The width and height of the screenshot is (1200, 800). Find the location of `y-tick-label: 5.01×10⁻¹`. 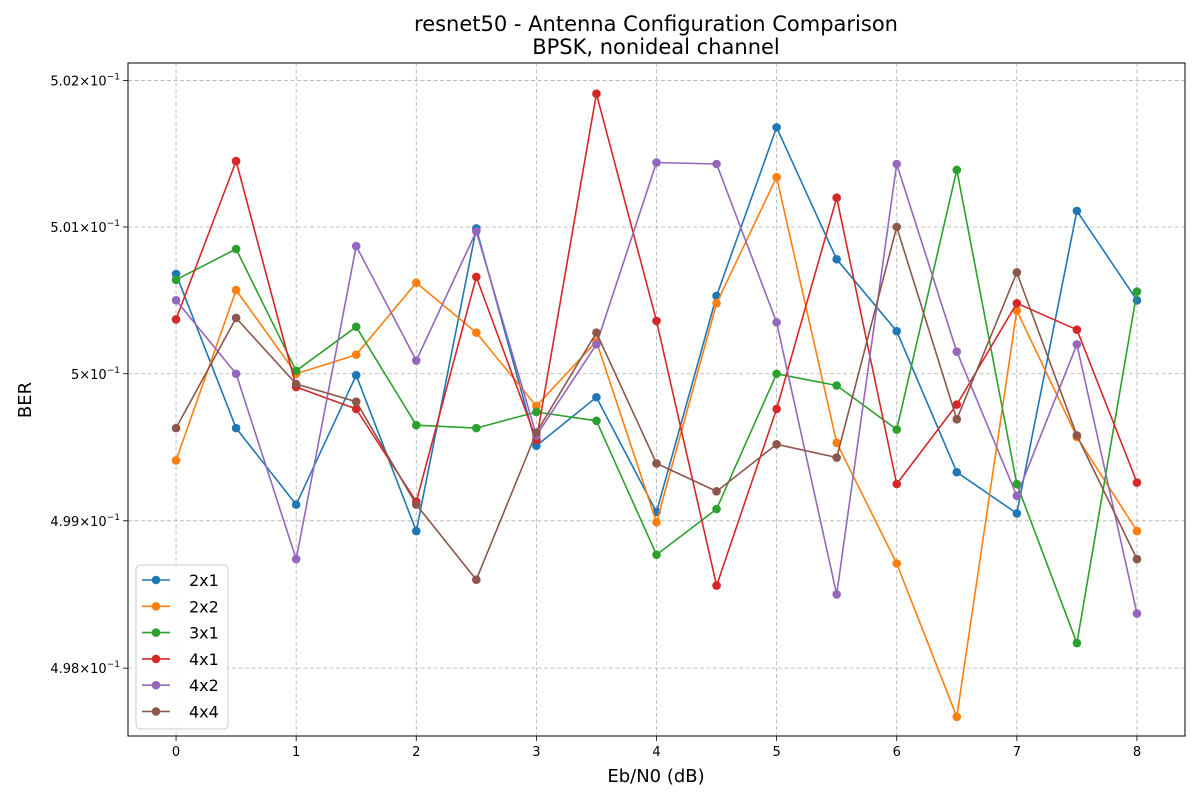

y-tick-label: 5.01×10⁻¹ is located at coordinates (85, 227).